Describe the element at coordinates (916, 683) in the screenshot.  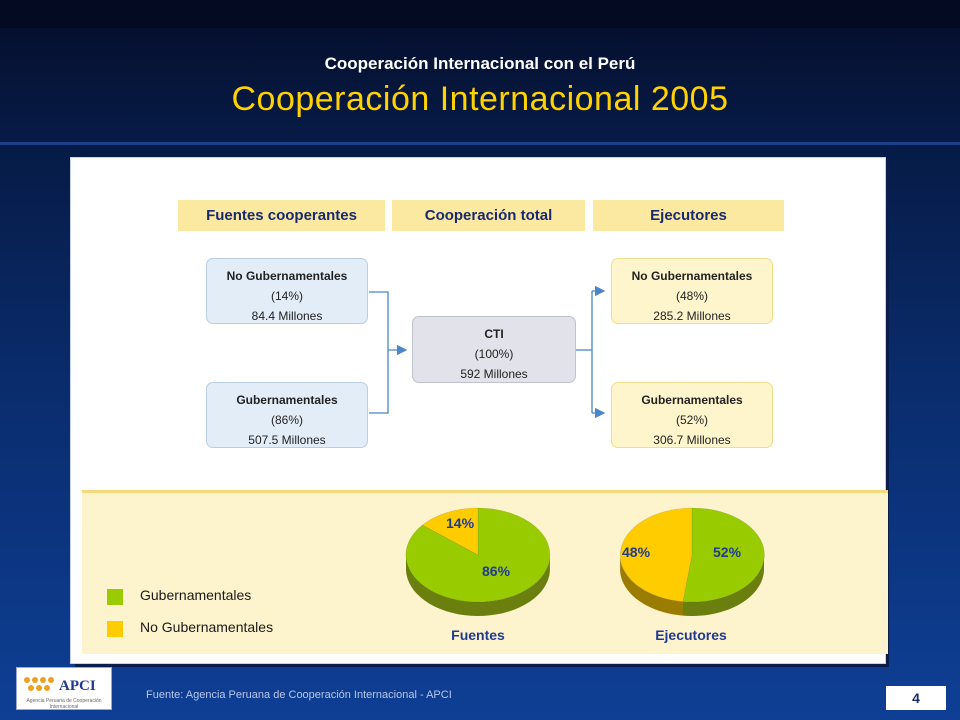
I see `page-number-bar` at that location.